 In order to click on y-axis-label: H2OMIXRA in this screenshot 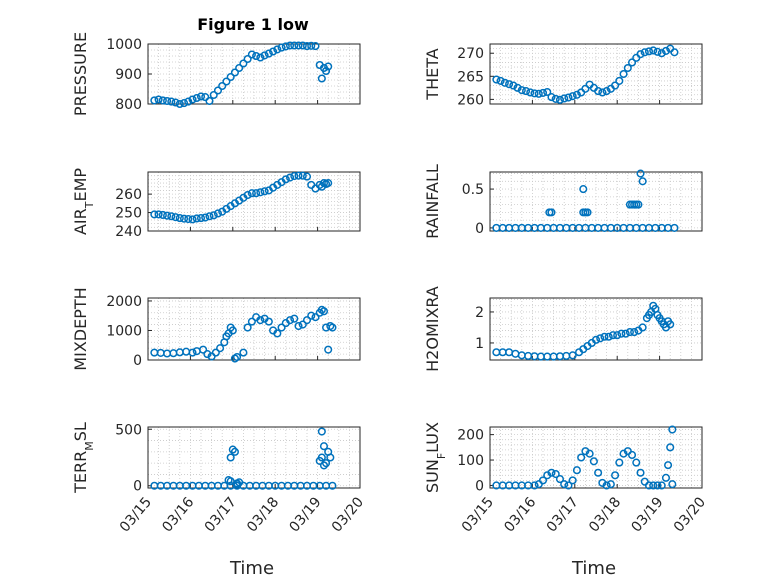, I will do `click(432, 329)`.